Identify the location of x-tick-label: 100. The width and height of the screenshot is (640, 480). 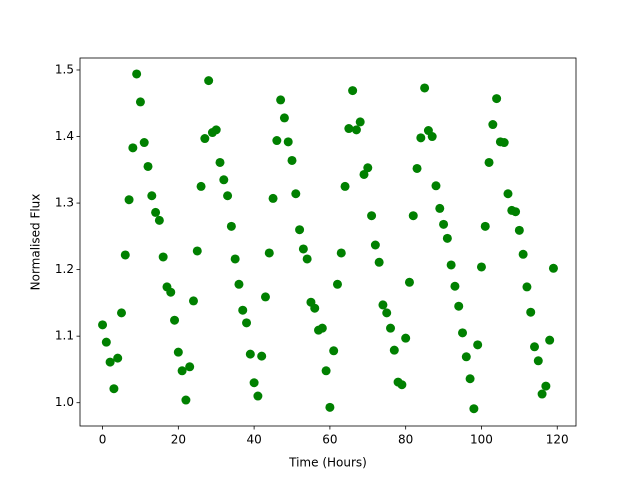
(481, 440).